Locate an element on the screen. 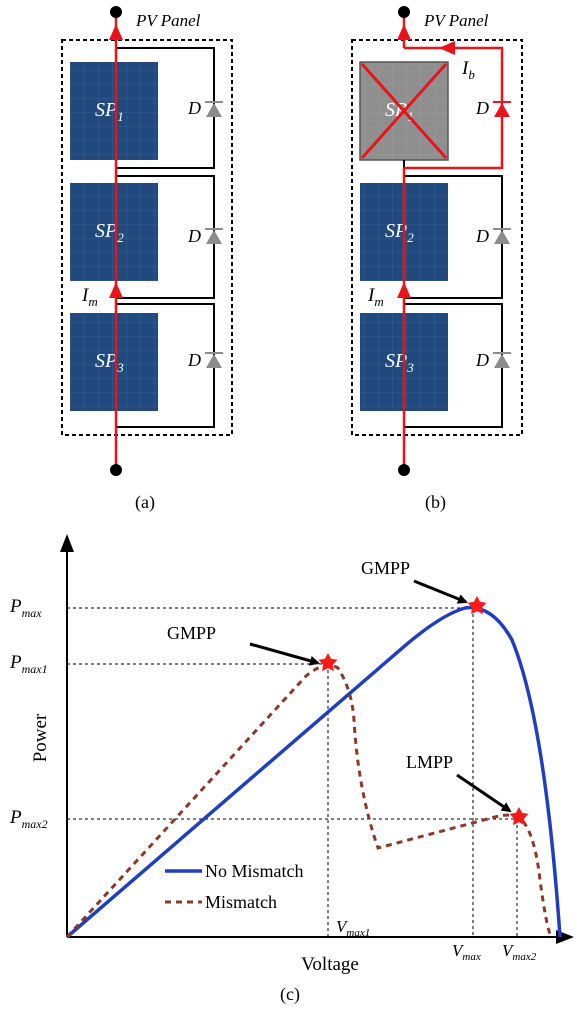 The width and height of the screenshot is (580, 1013). diode-label-b2: D is located at coordinates (482, 236).